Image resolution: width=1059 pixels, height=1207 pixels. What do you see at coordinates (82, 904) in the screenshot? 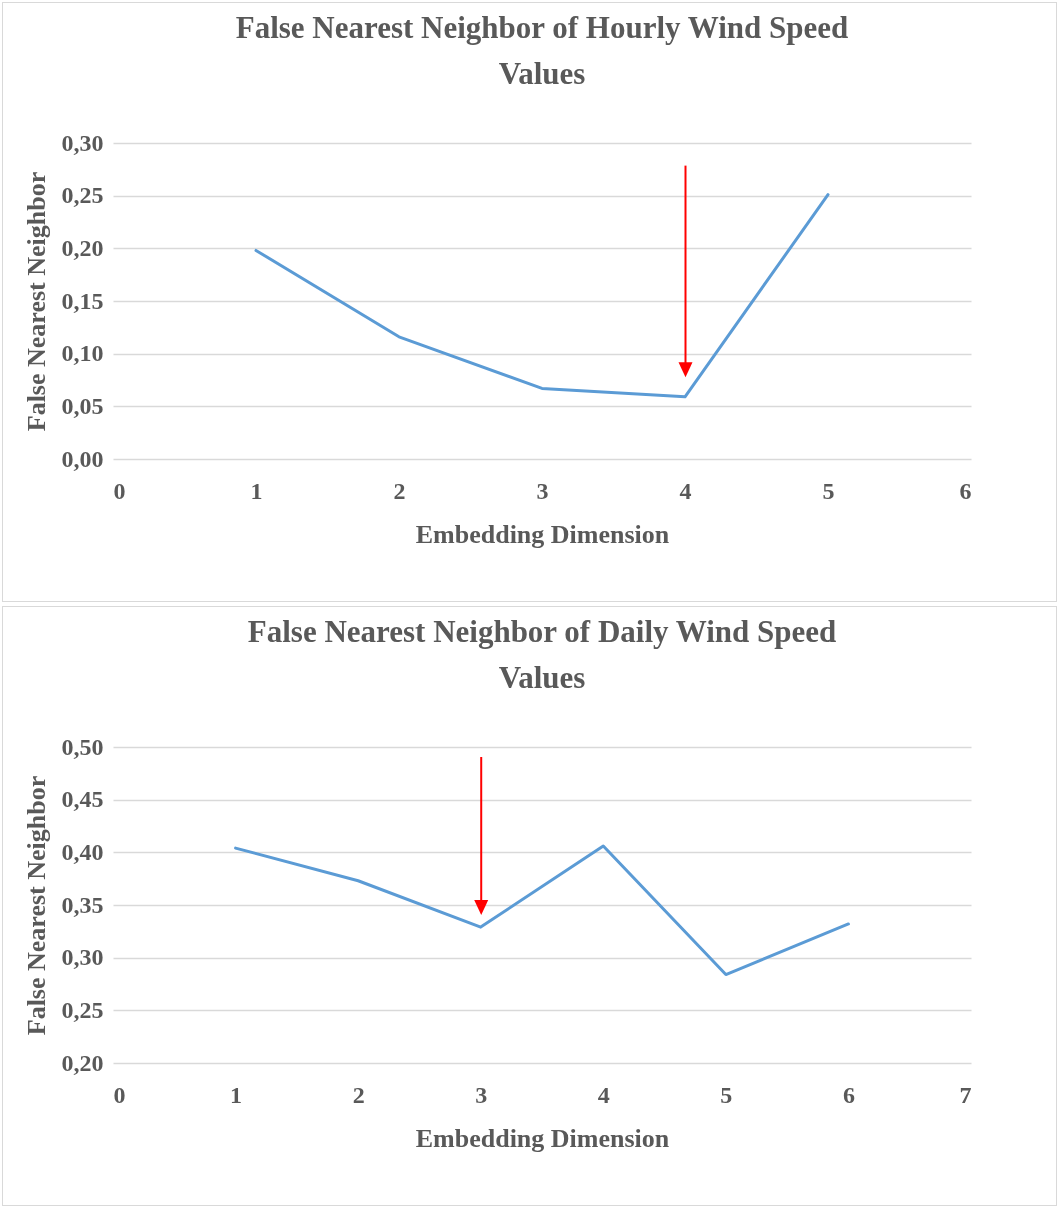
I see `y-tick-label: 0,35` at bounding box center [82, 904].